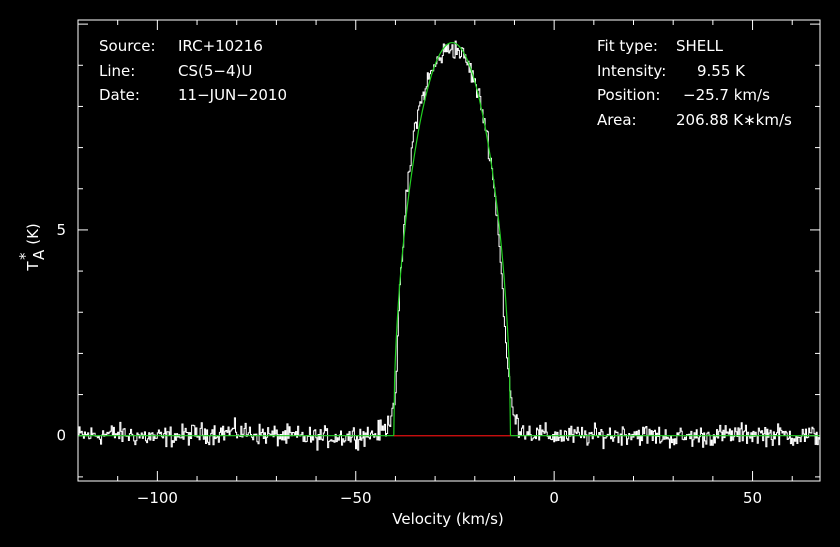 This screenshot has height=547, width=840. I want to click on date-label: Date:, so click(119, 95).